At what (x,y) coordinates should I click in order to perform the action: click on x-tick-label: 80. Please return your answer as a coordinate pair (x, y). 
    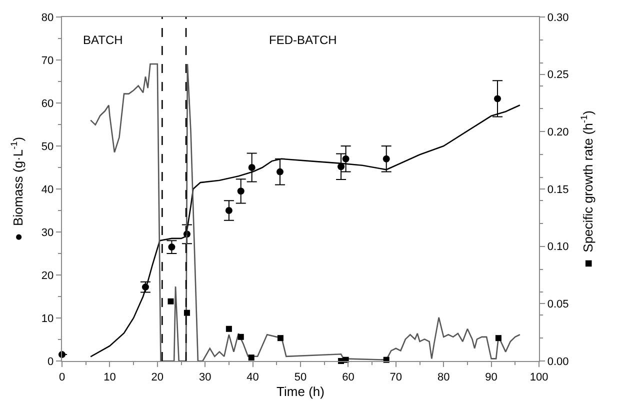
    Looking at the image, I should click on (443, 377).